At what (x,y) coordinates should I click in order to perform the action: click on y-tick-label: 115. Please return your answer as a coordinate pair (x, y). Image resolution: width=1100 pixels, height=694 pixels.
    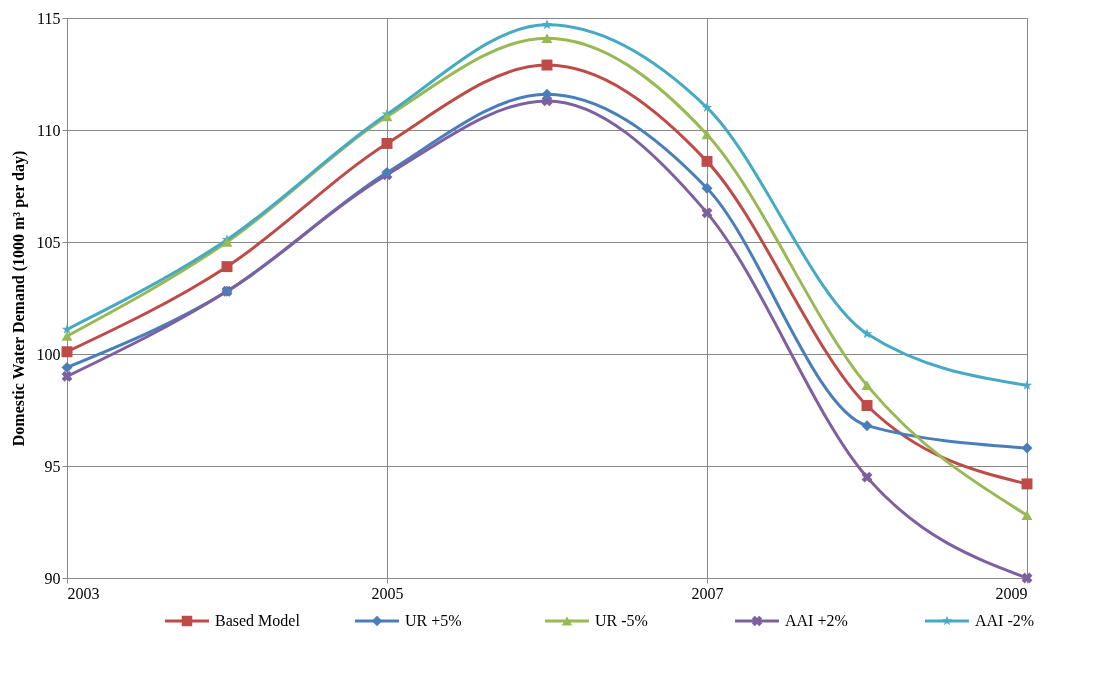
    Looking at the image, I should click on (49, 18).